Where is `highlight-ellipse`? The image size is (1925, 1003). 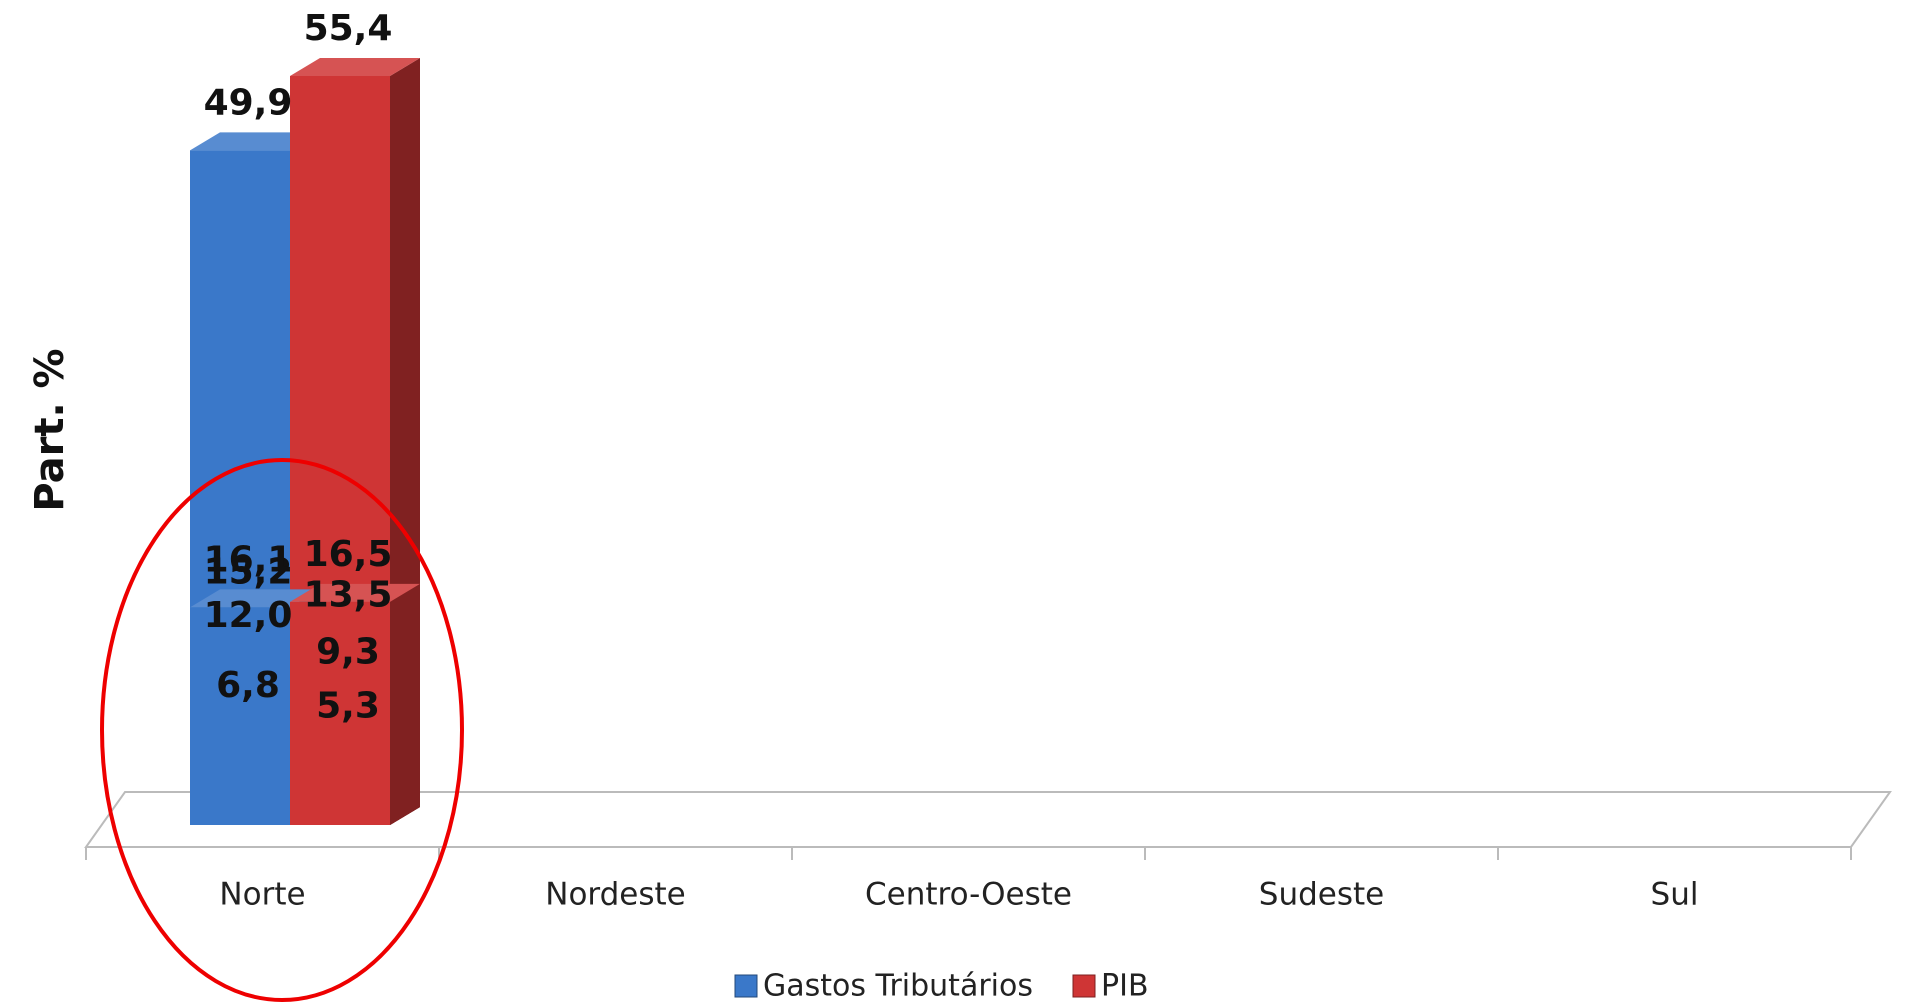 highlight-ellipse is located at coordinates (282, 730).